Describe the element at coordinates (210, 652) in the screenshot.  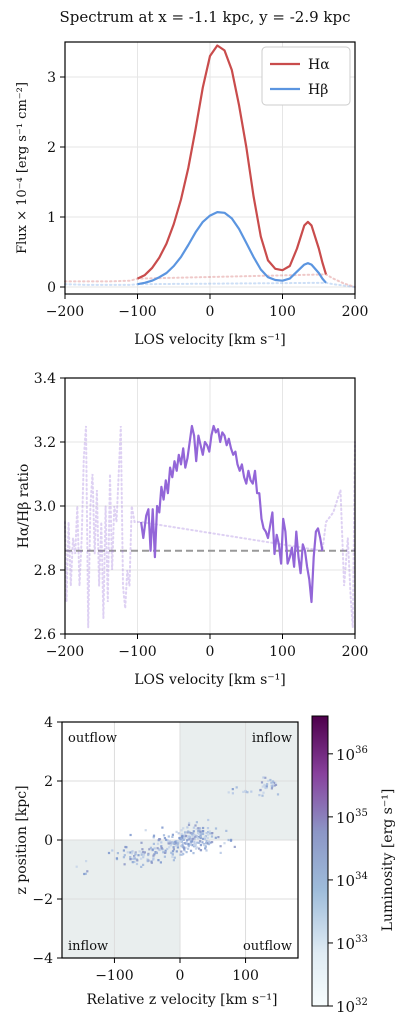
I see `ratio-xtick-label: 0` at that location.